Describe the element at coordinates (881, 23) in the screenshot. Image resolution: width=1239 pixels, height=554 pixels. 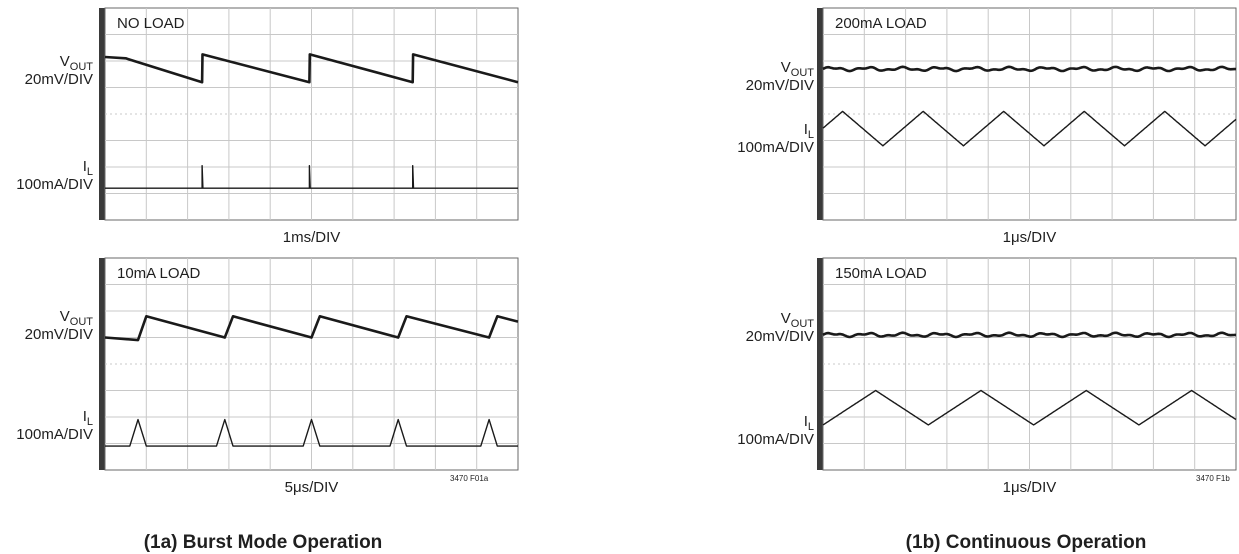
I see `panel-title: 200mA LOAD` at that location.